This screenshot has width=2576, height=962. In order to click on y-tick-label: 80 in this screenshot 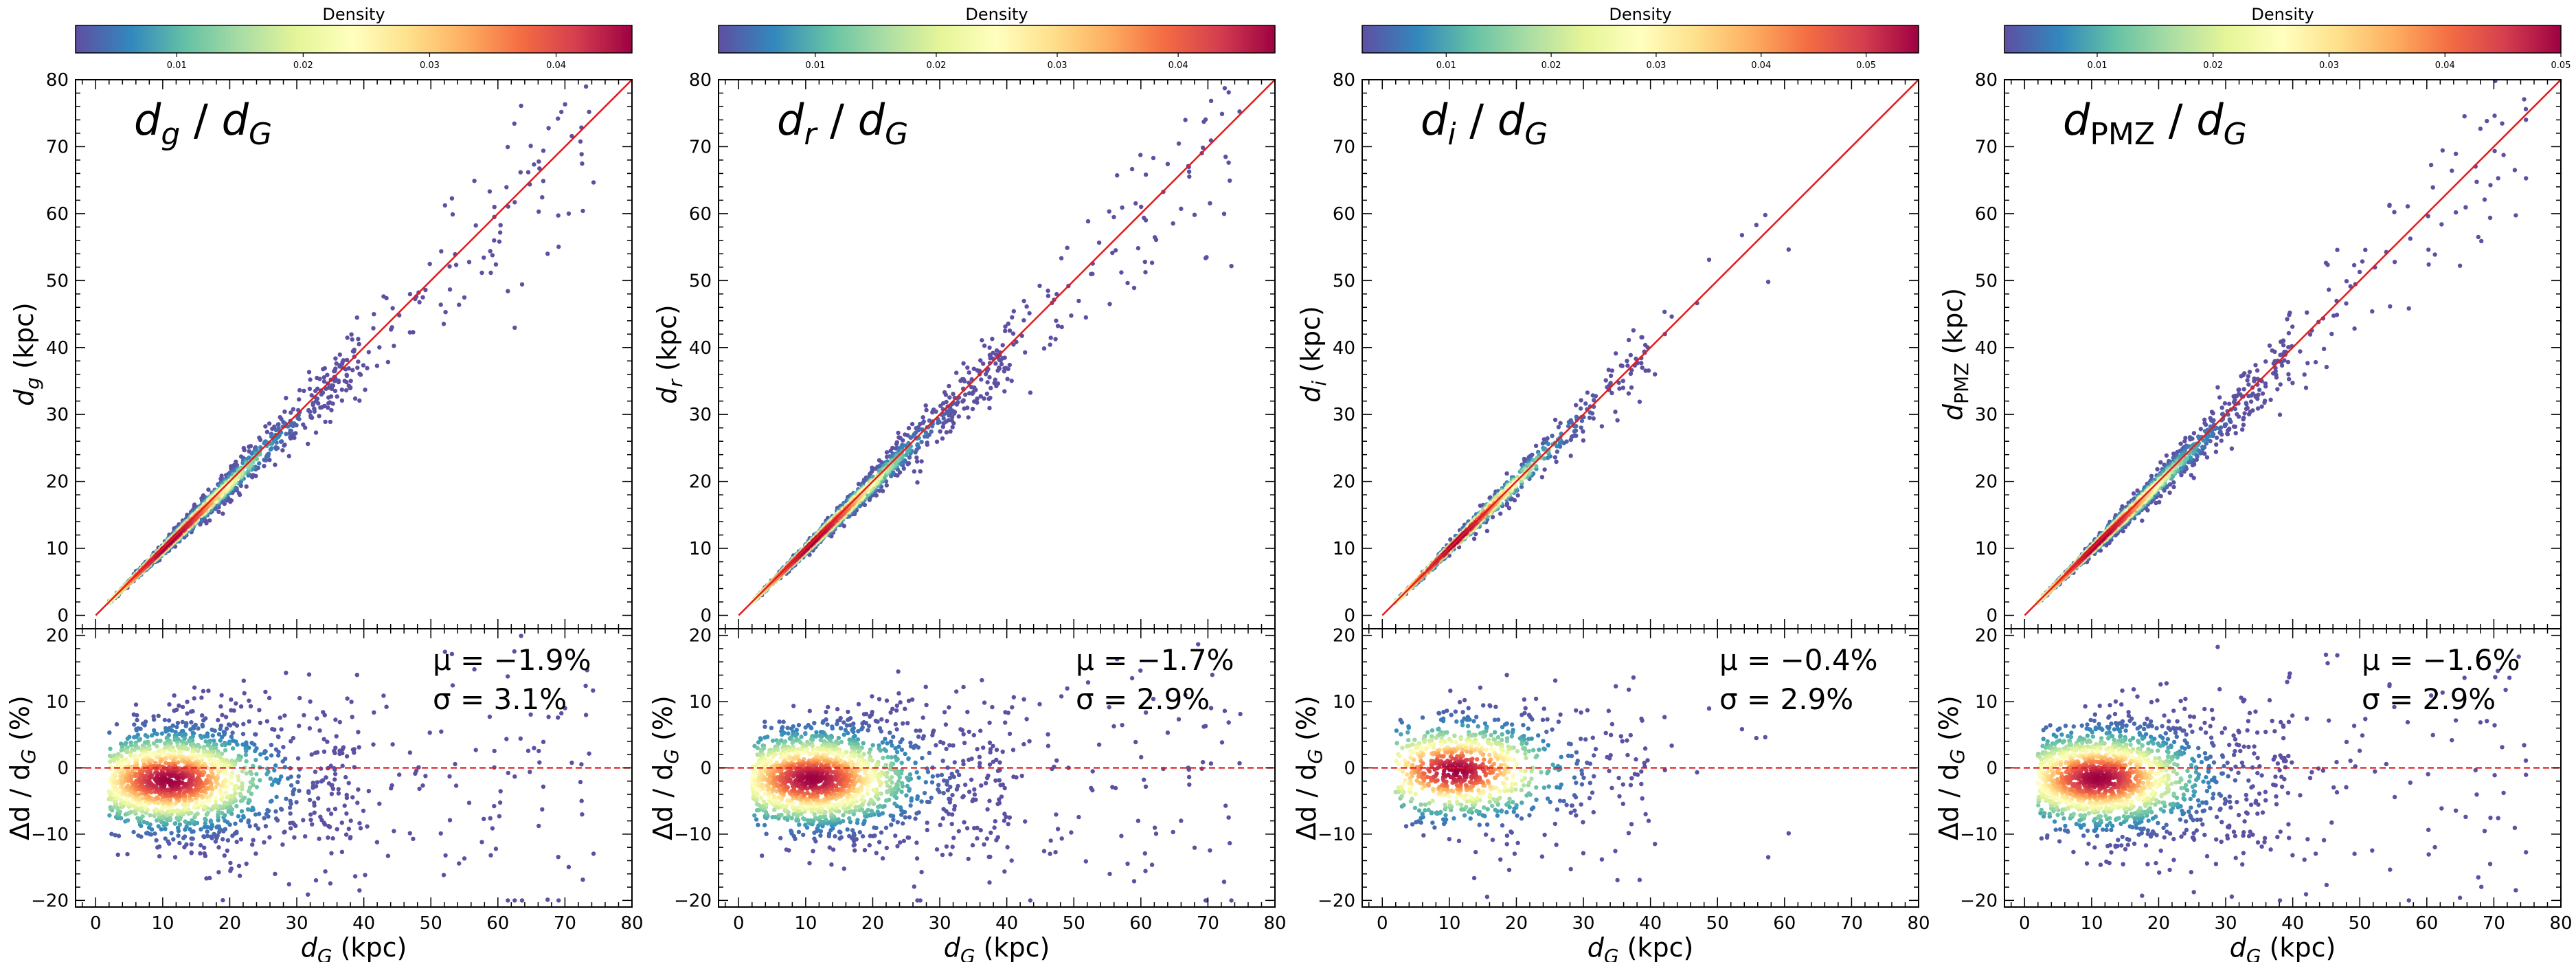, I will do `click(57, 81)`.